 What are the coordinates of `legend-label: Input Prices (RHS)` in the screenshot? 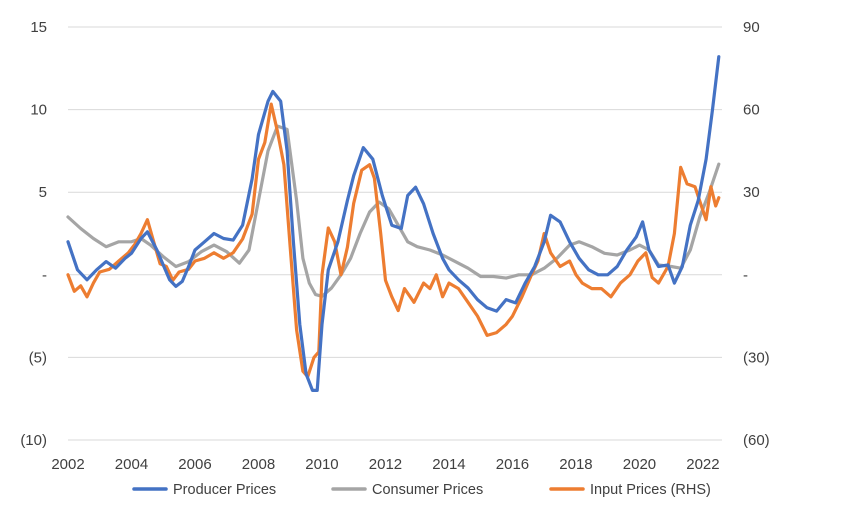 It's located at (650, 490).